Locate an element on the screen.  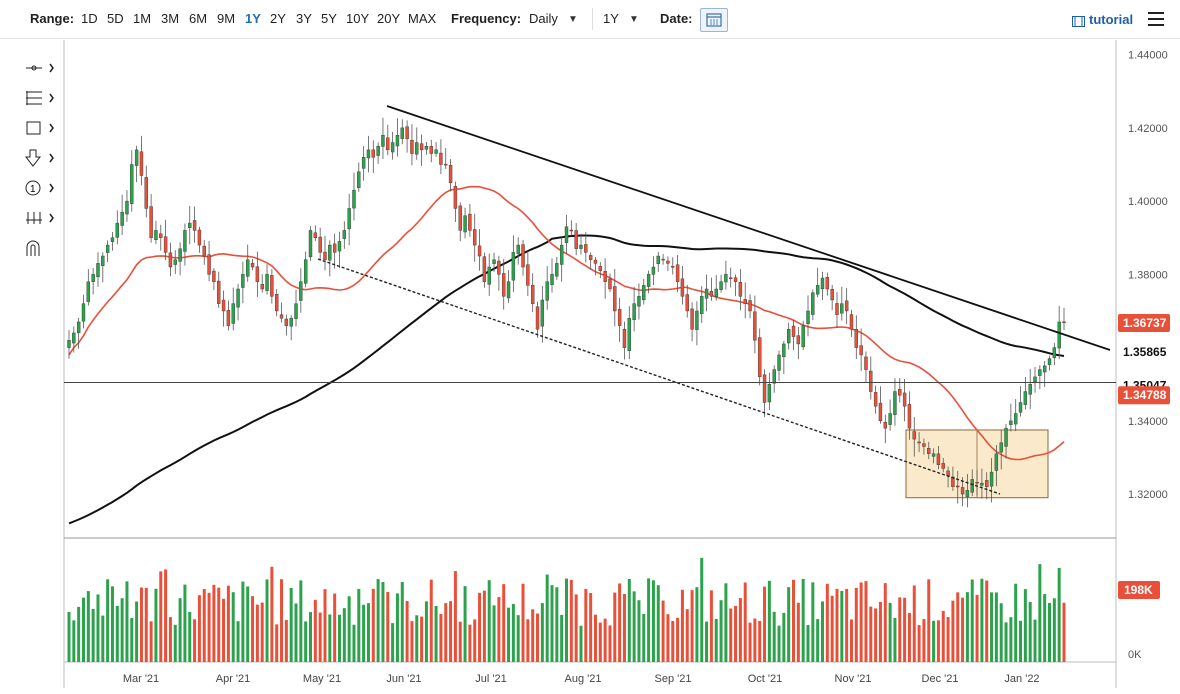
range-5d: 5D is located at coordinates (115, 18).